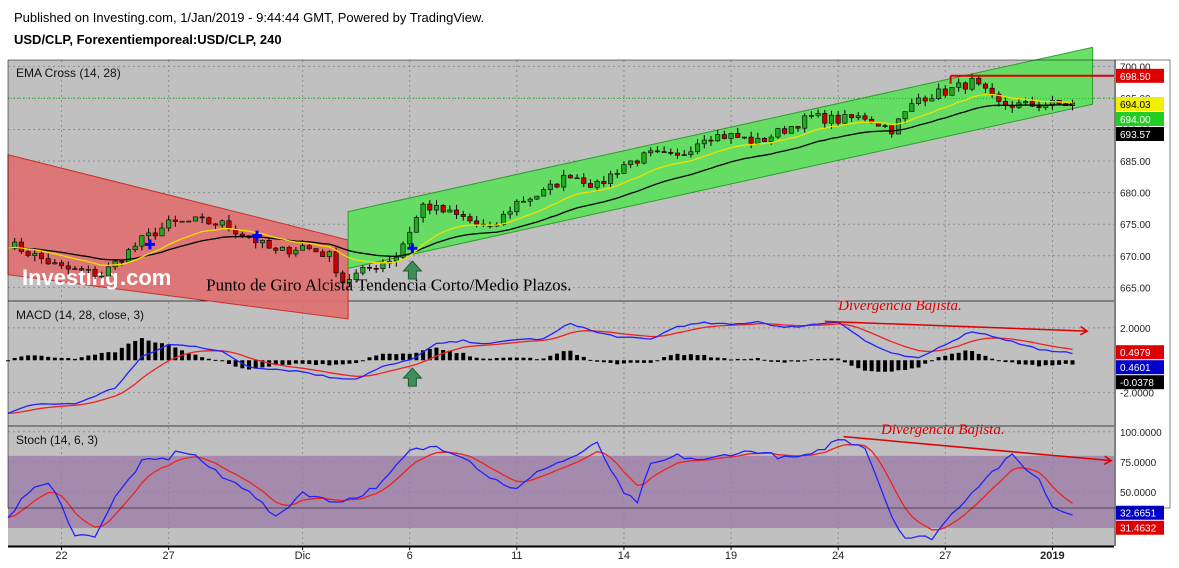  Describe the element at coordinates (1138, 463) in the screenshot. I see `y-tick-label: 75.0000` at that location.